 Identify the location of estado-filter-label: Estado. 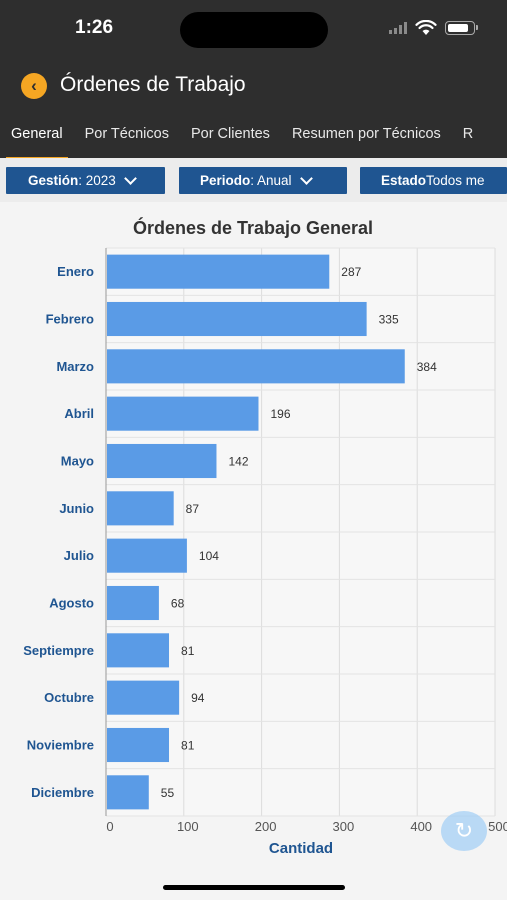
(404, 180).